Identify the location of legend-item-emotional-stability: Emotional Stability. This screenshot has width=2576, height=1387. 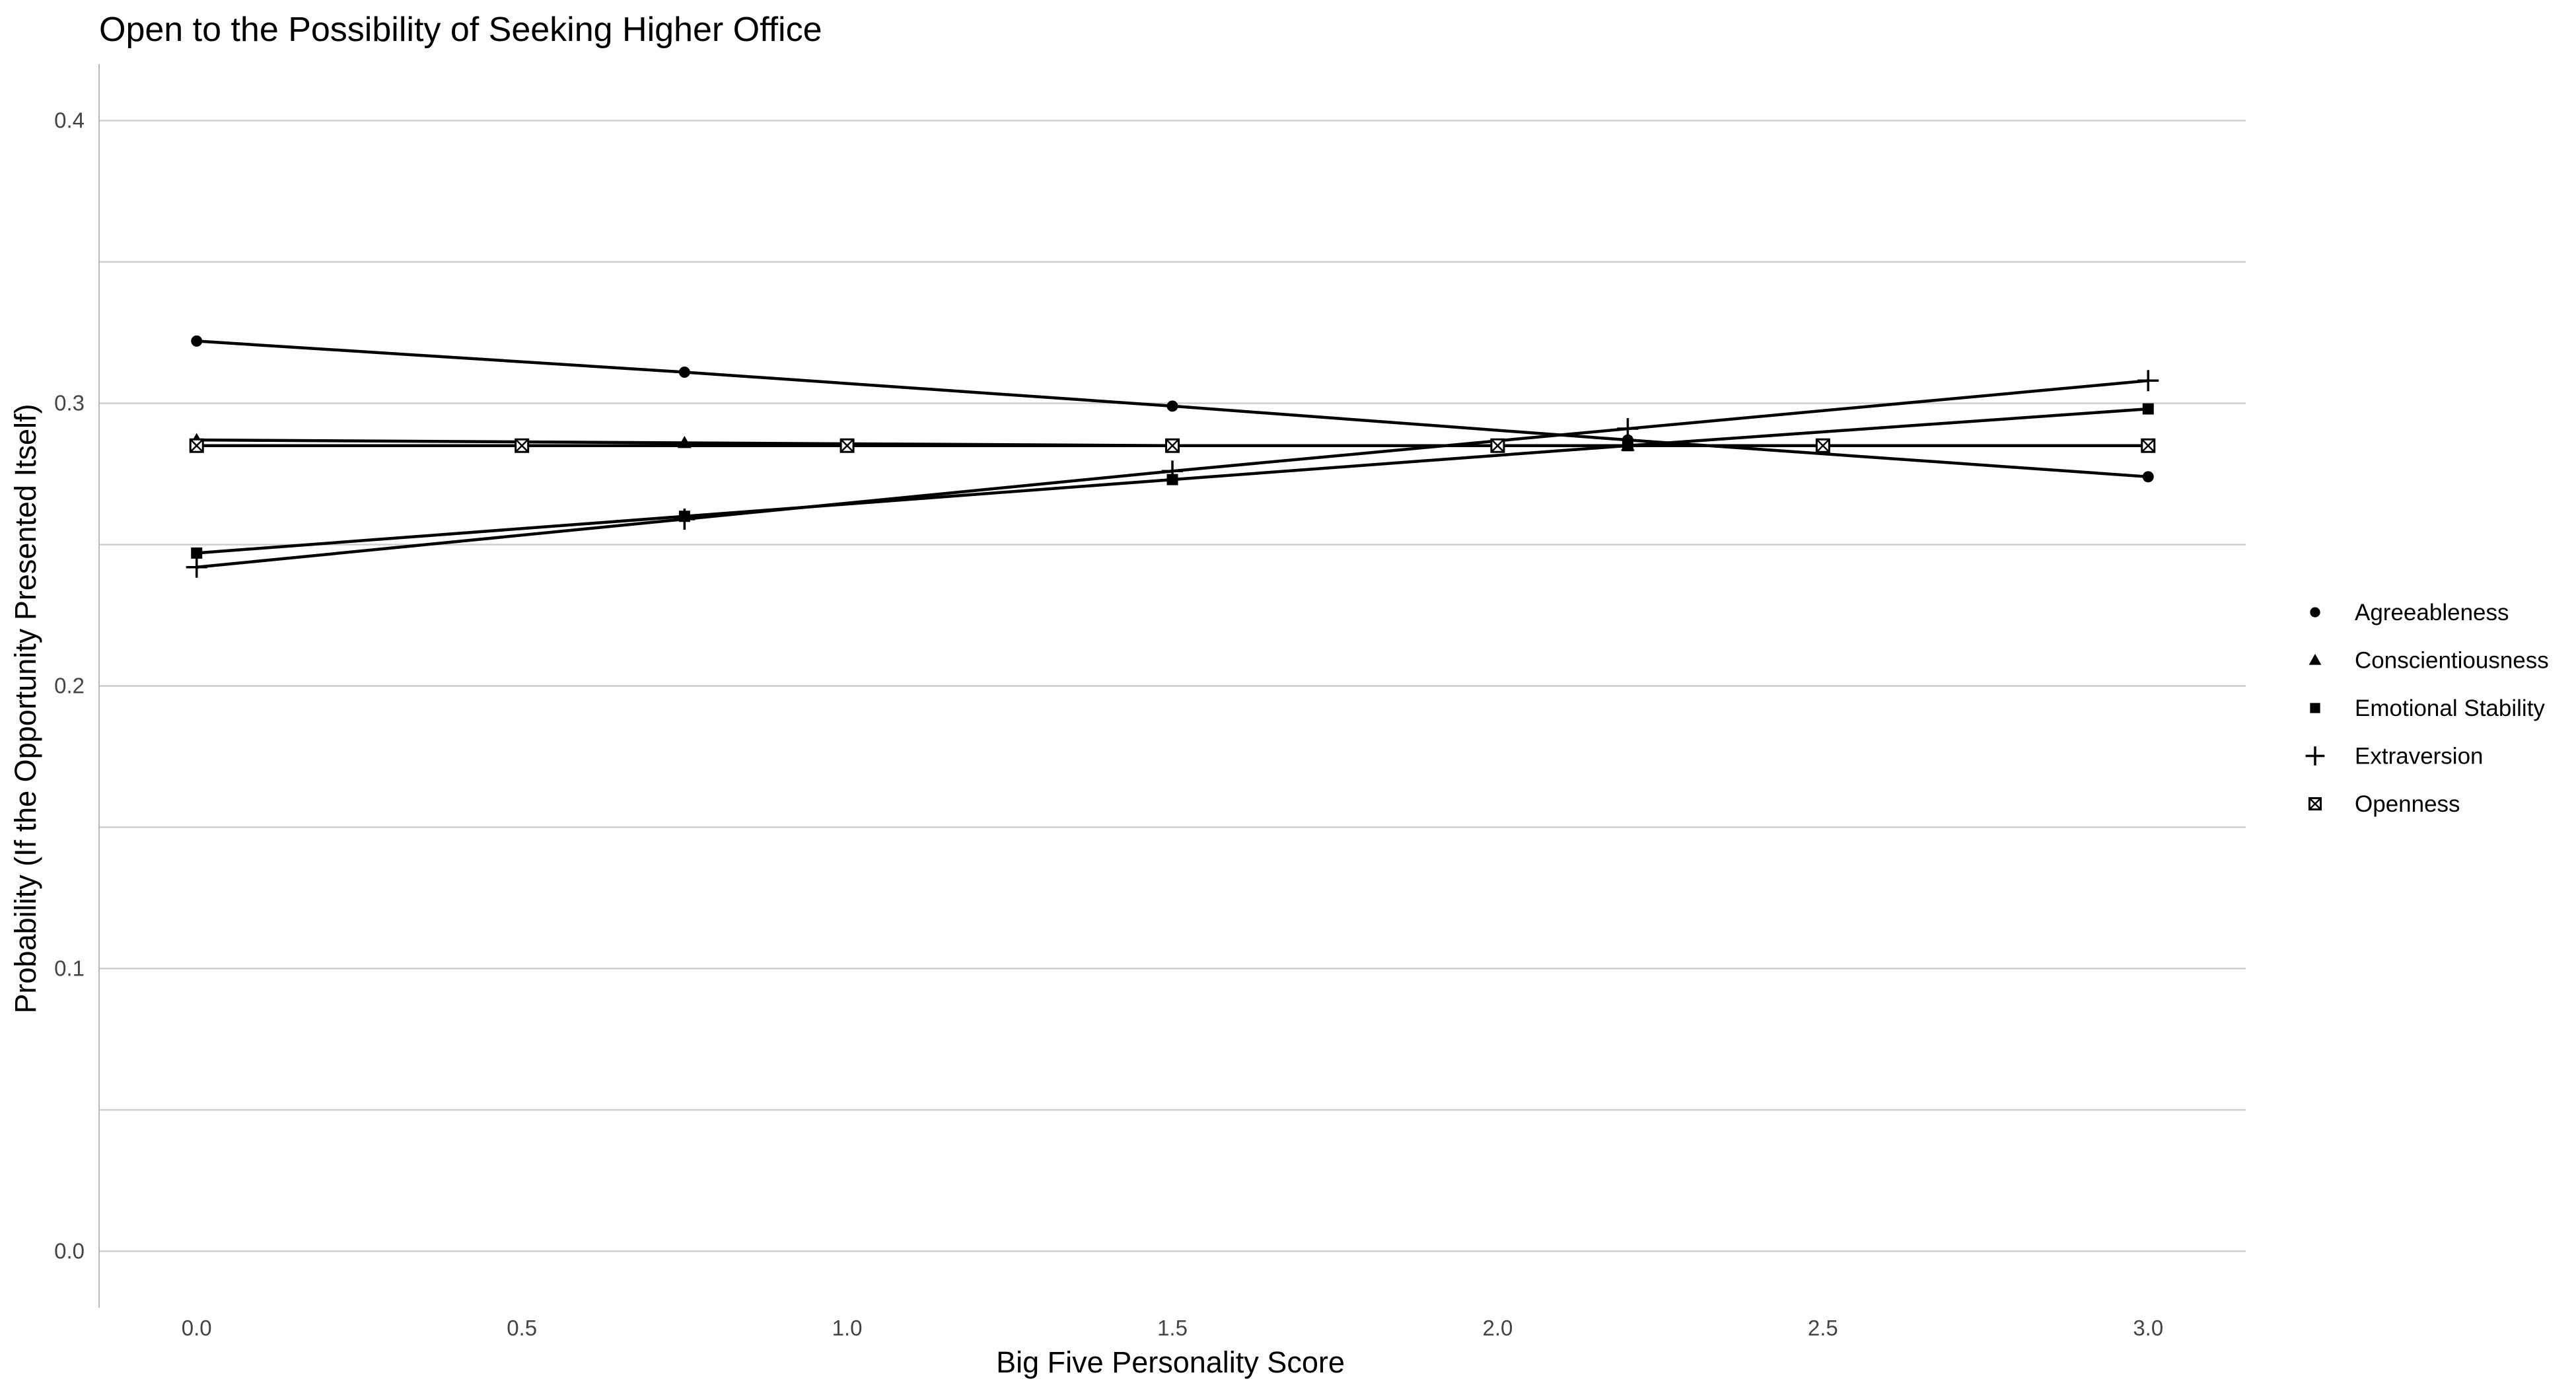
(2428, 708).